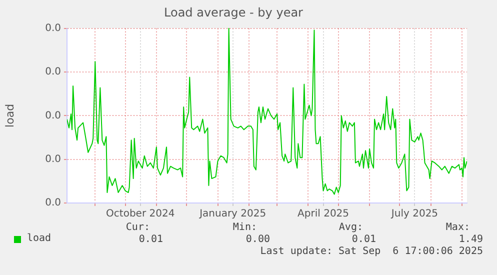  Describe the element at coordinates (39, 239) in the screenshot. I see `legend-label: load` at that location.